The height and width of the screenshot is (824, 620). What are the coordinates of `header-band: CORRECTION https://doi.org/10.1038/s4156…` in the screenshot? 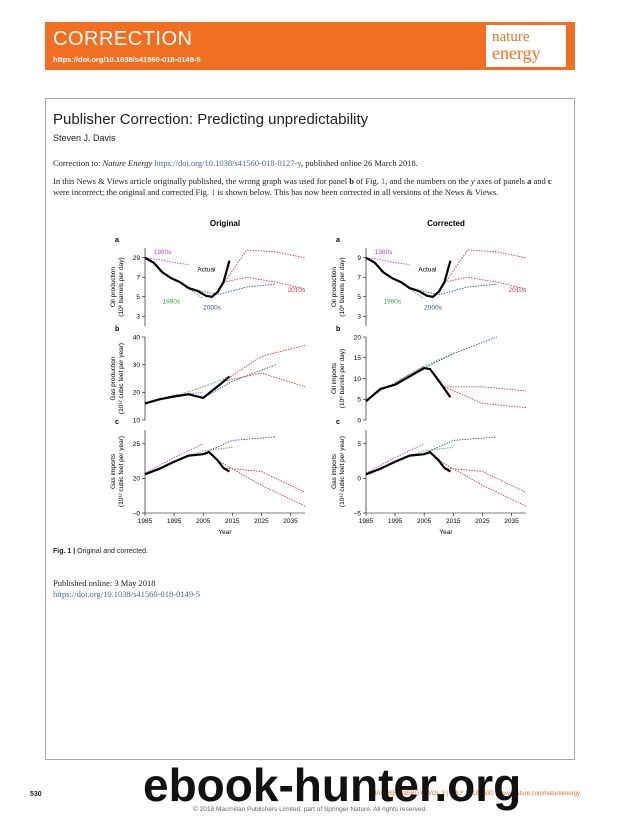 It's located at (310, 46).